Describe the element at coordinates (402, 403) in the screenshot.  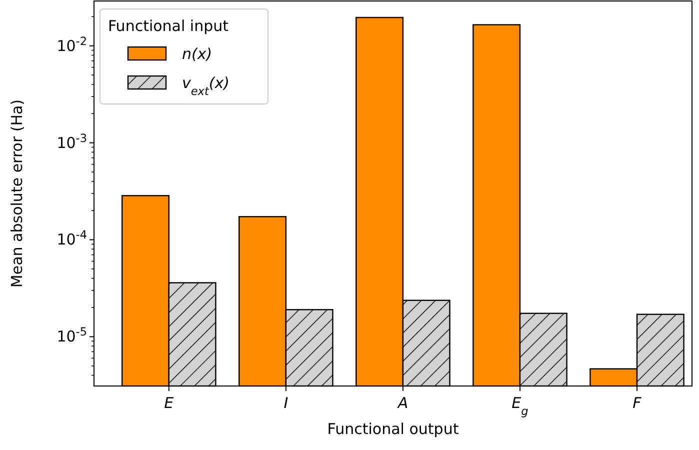
I see `x-tick-label: A` at that location.